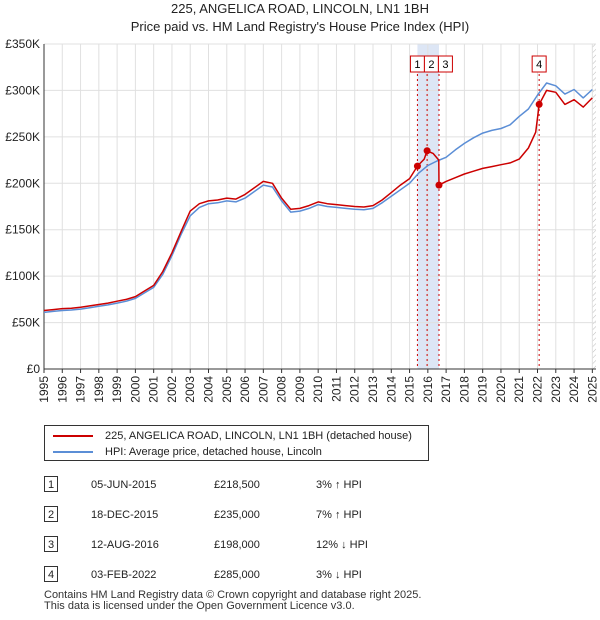 The width and height of the screenshot is (600, 620). I want to click on transaction-price: £235,000, so click(237, 515).